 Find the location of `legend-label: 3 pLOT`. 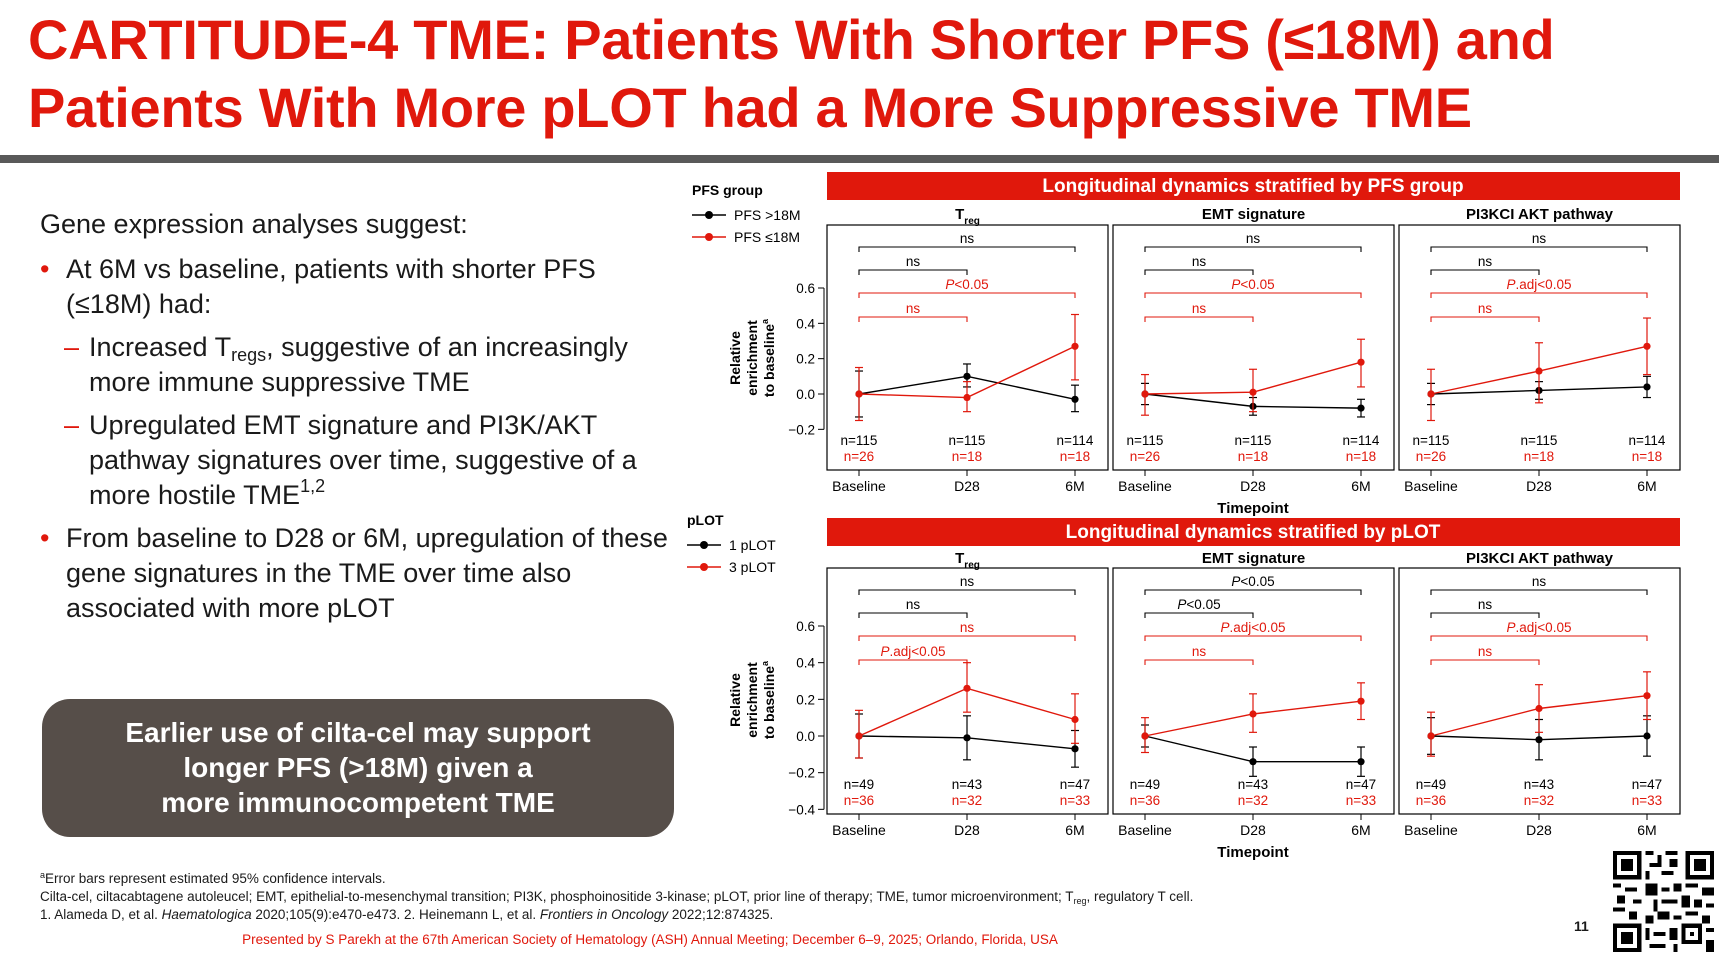

legend-label: 3 pLOT is located at coordinates (752, 567).